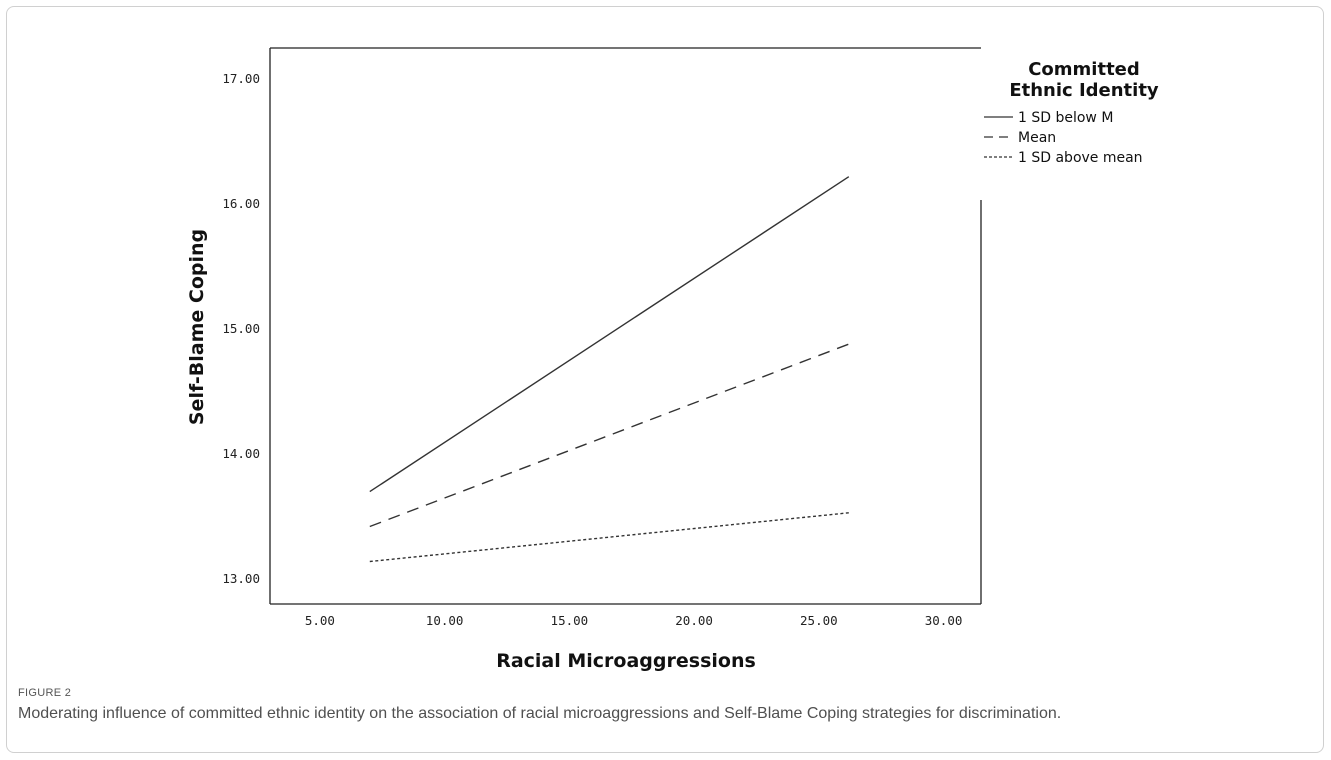  Describe the element at coordinates (241, 578) in the screenshot. I see `y-tick-label: 13.00` at that location.